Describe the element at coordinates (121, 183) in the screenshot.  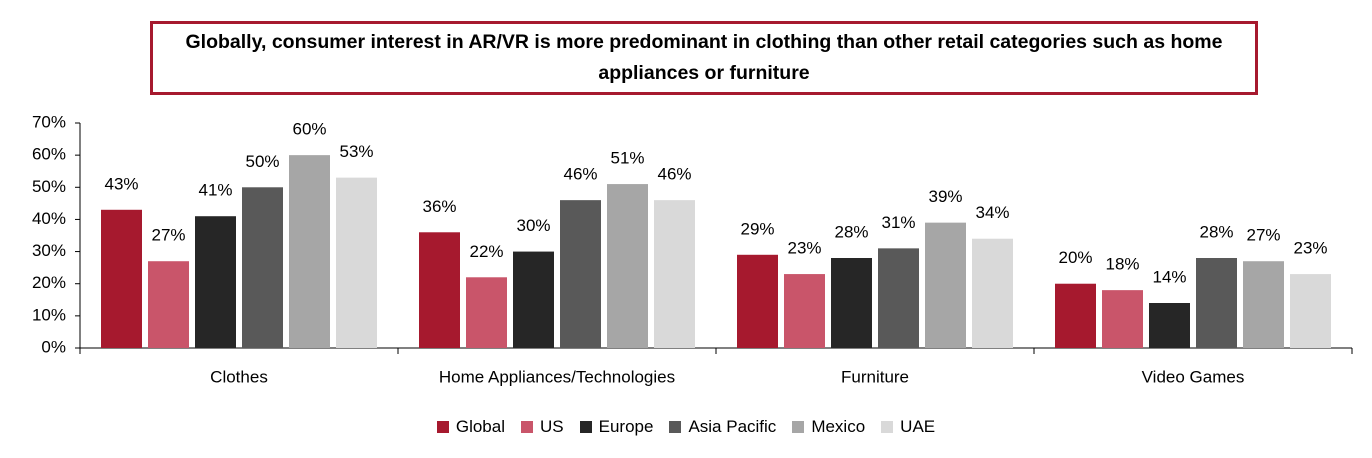
I see `value-label: 43%` at that location.